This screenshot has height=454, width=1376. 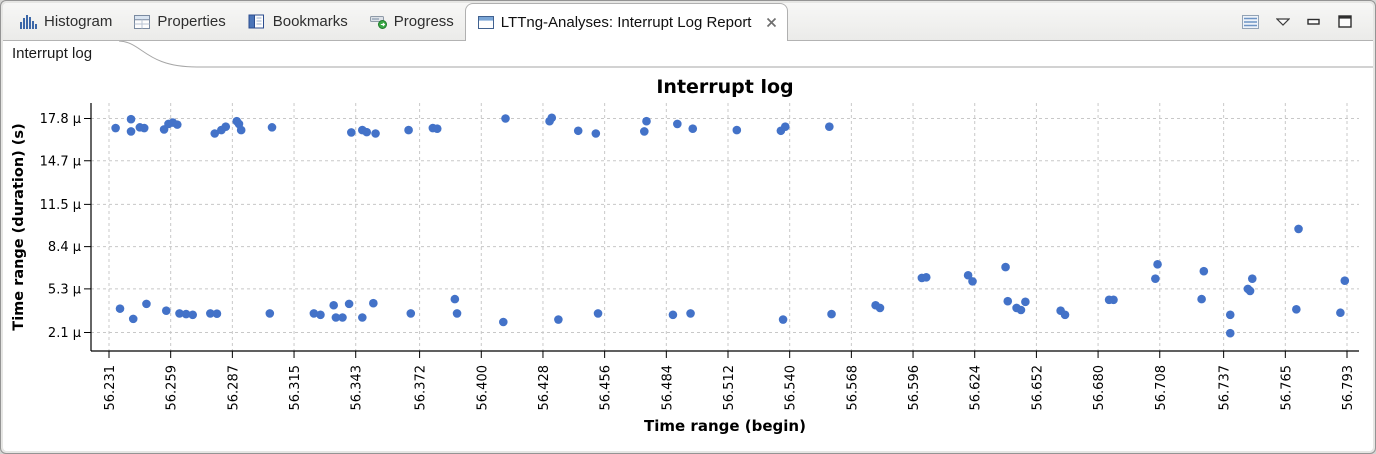 I want to click on tab-progress: Progress, so click(x=412, y=21).